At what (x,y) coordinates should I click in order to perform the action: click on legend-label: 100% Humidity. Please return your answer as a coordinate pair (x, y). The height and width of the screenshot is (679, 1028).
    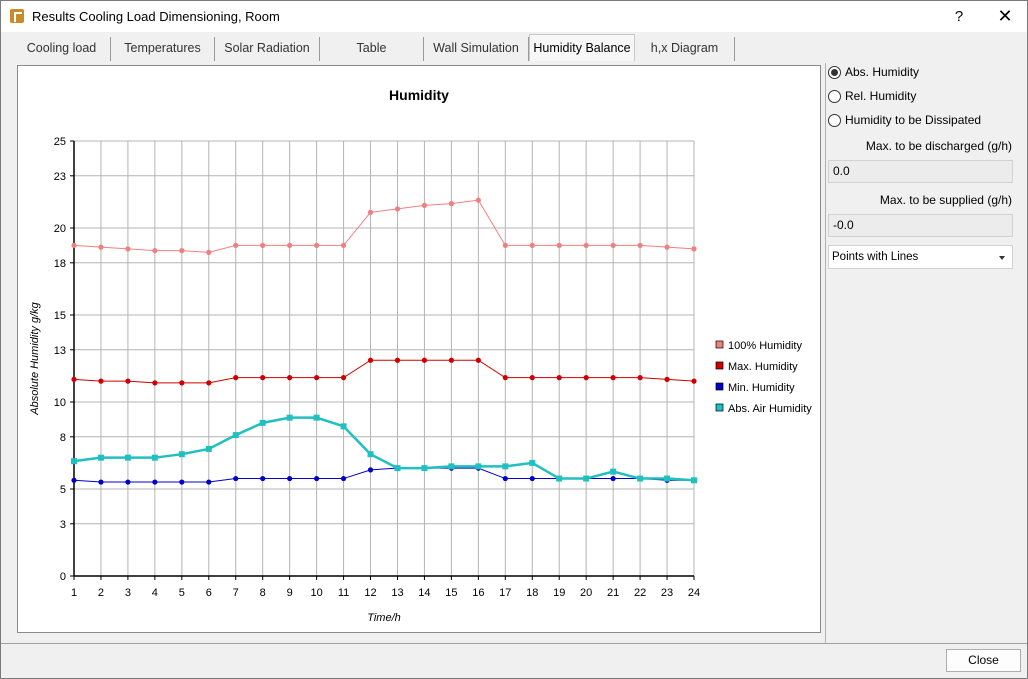
    Looking at the image, I should click on (765, 346).